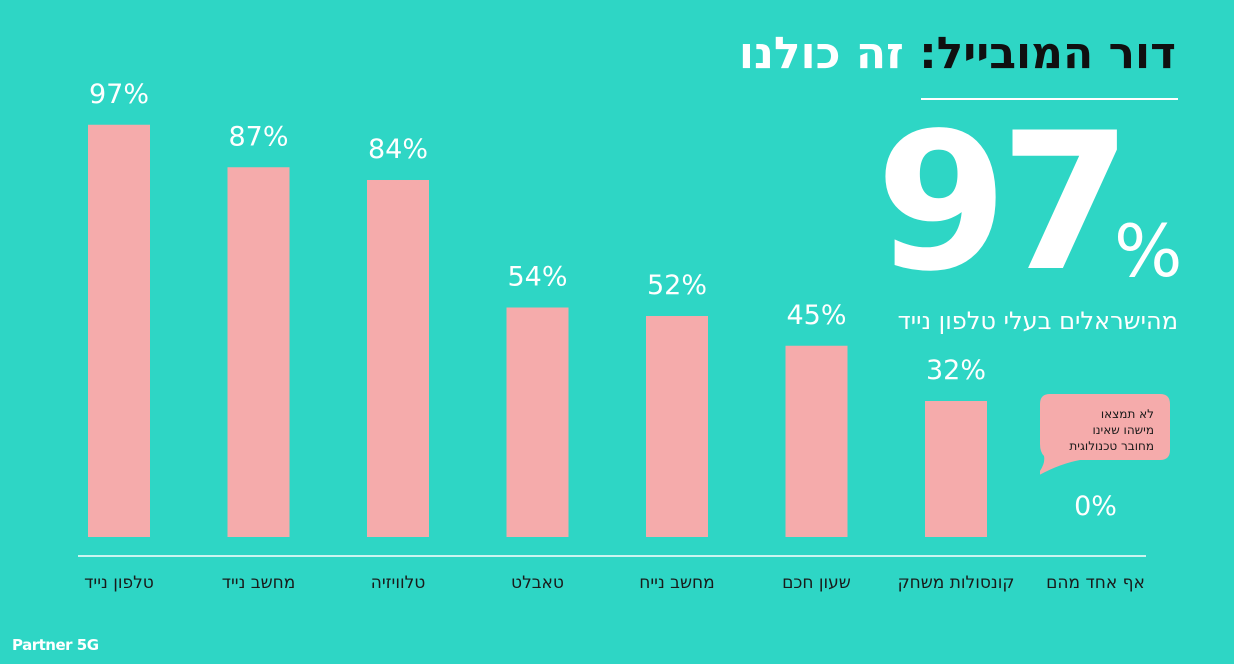 This screenshot has width=1234, height=664. What do you see at coordinates (119, 94) in the screenshot?
I see `bar-value-label: 97%` at bounding box center [119, 94].